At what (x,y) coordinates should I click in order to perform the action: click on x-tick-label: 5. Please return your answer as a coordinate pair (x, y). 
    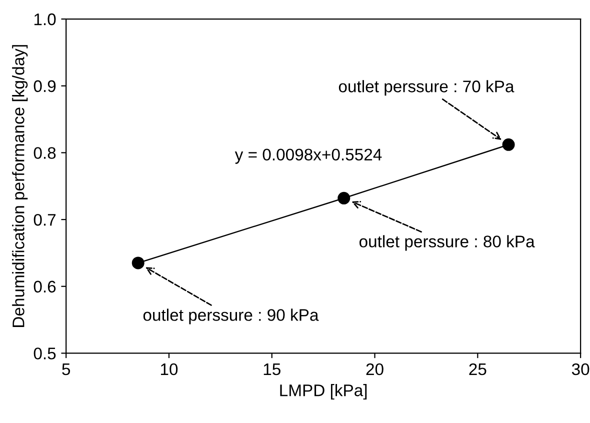
    Looking at the image, I should click on (66, 370).